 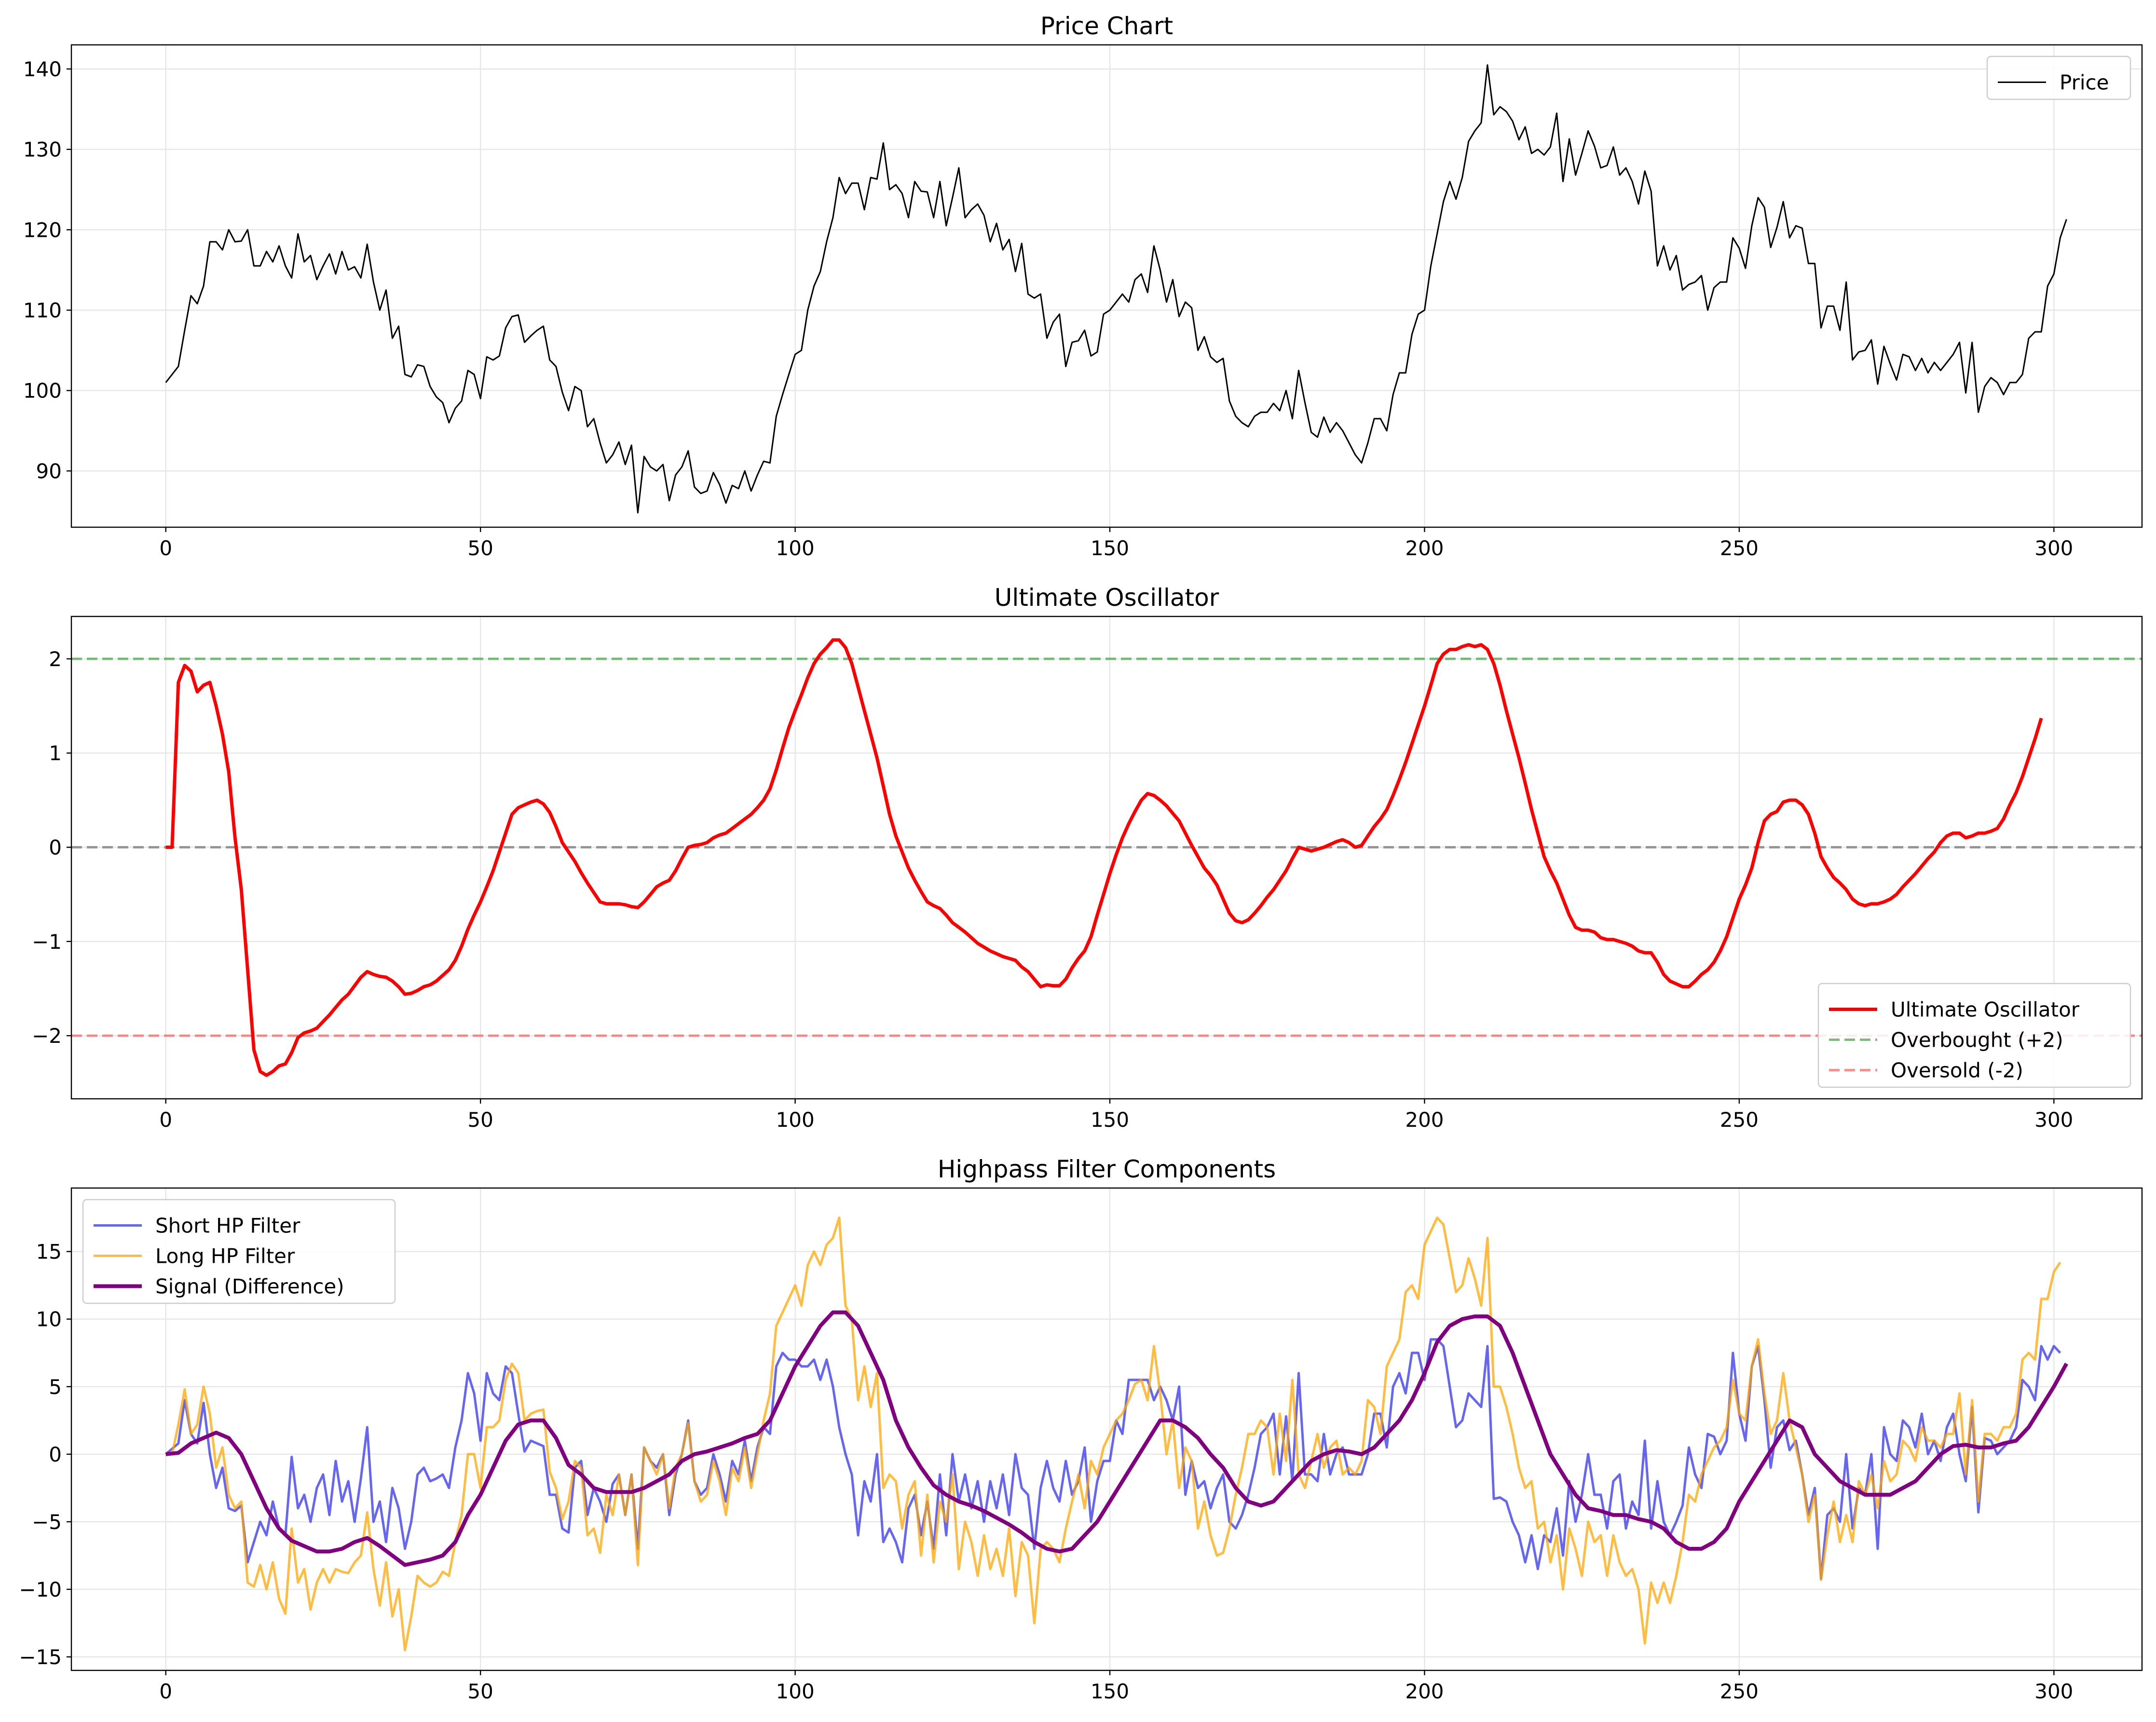 What do you see at coordinates (40, 1657) in the screenshot?
I see `y-tick-label: −15` at bounding box center [40, 1657].